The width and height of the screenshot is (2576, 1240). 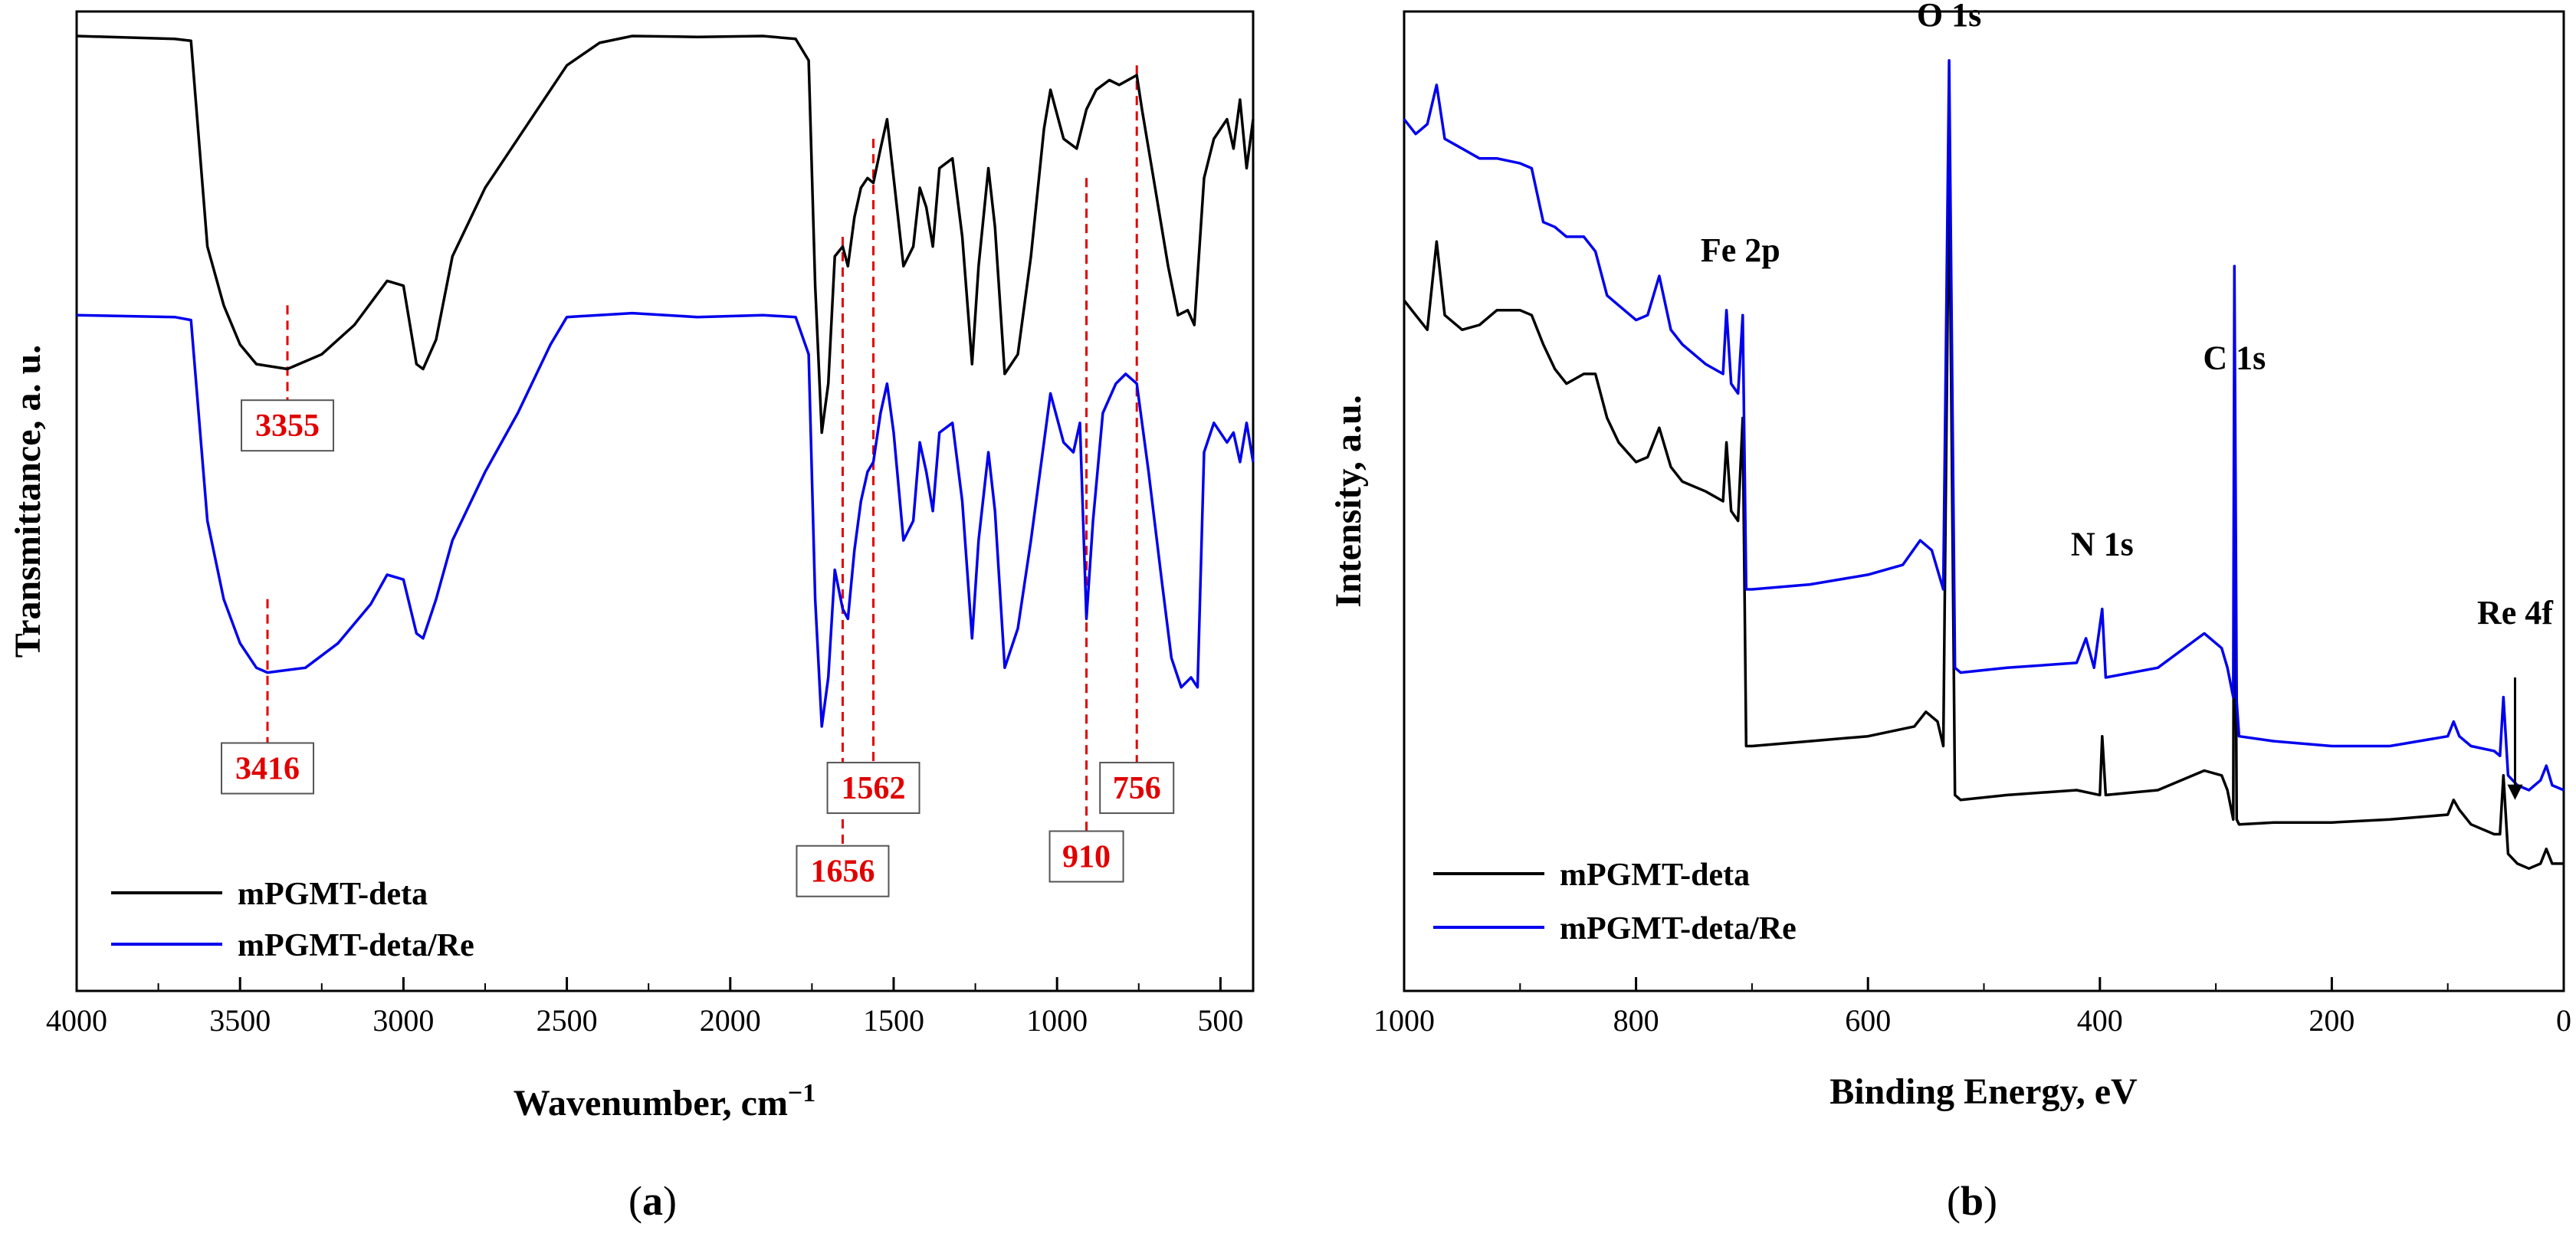 I want to click on x-ticks-a: 4000 3500 3000 2500 2000 1500 1000 500, so click(x=644, y=1007).